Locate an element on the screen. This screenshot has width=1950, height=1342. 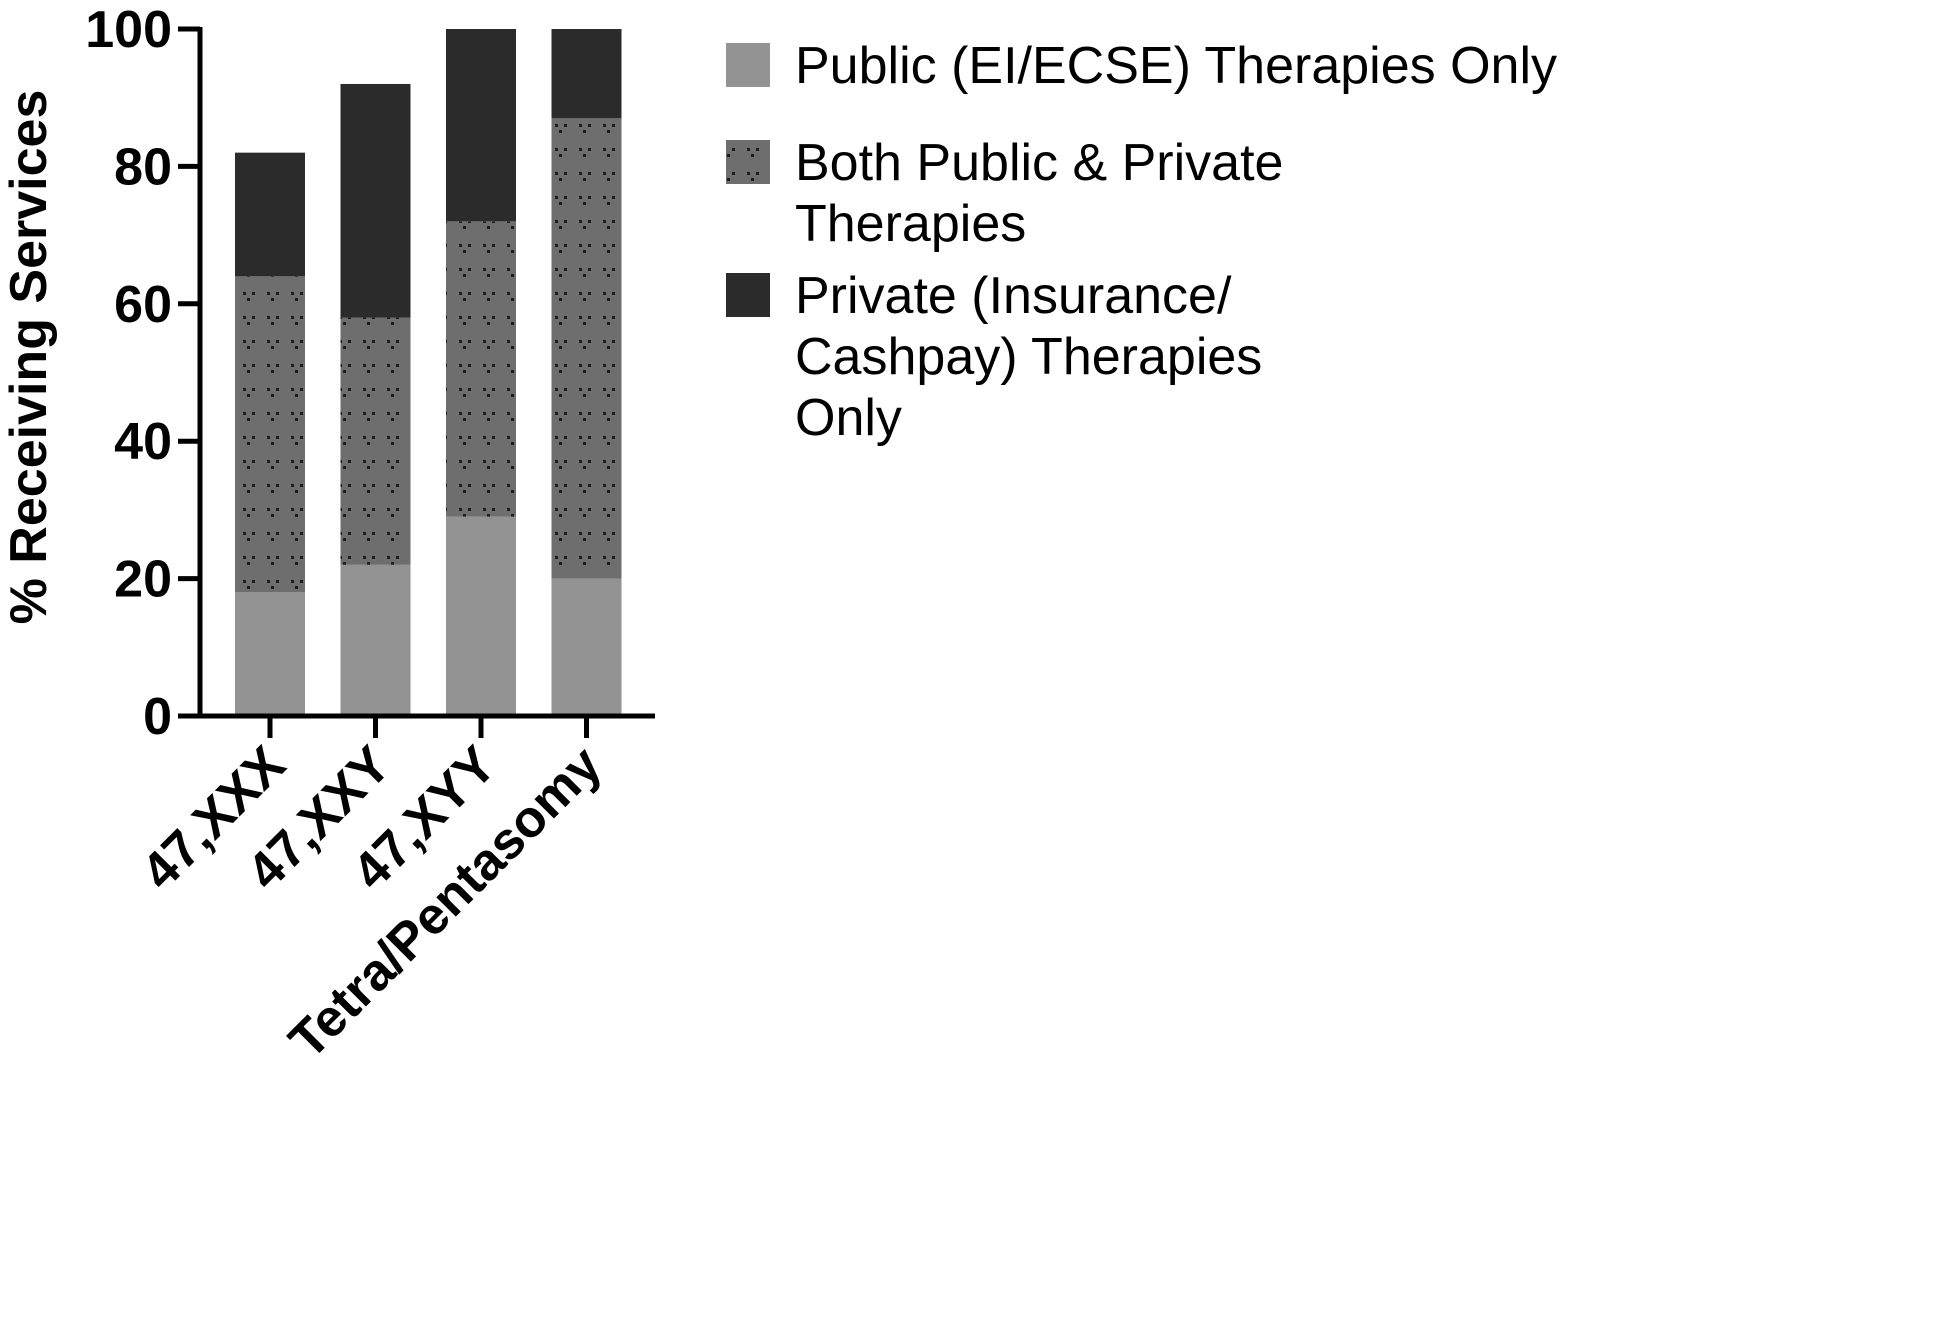
y-tick-label-4: 80 is located at coordinates (143, 167).